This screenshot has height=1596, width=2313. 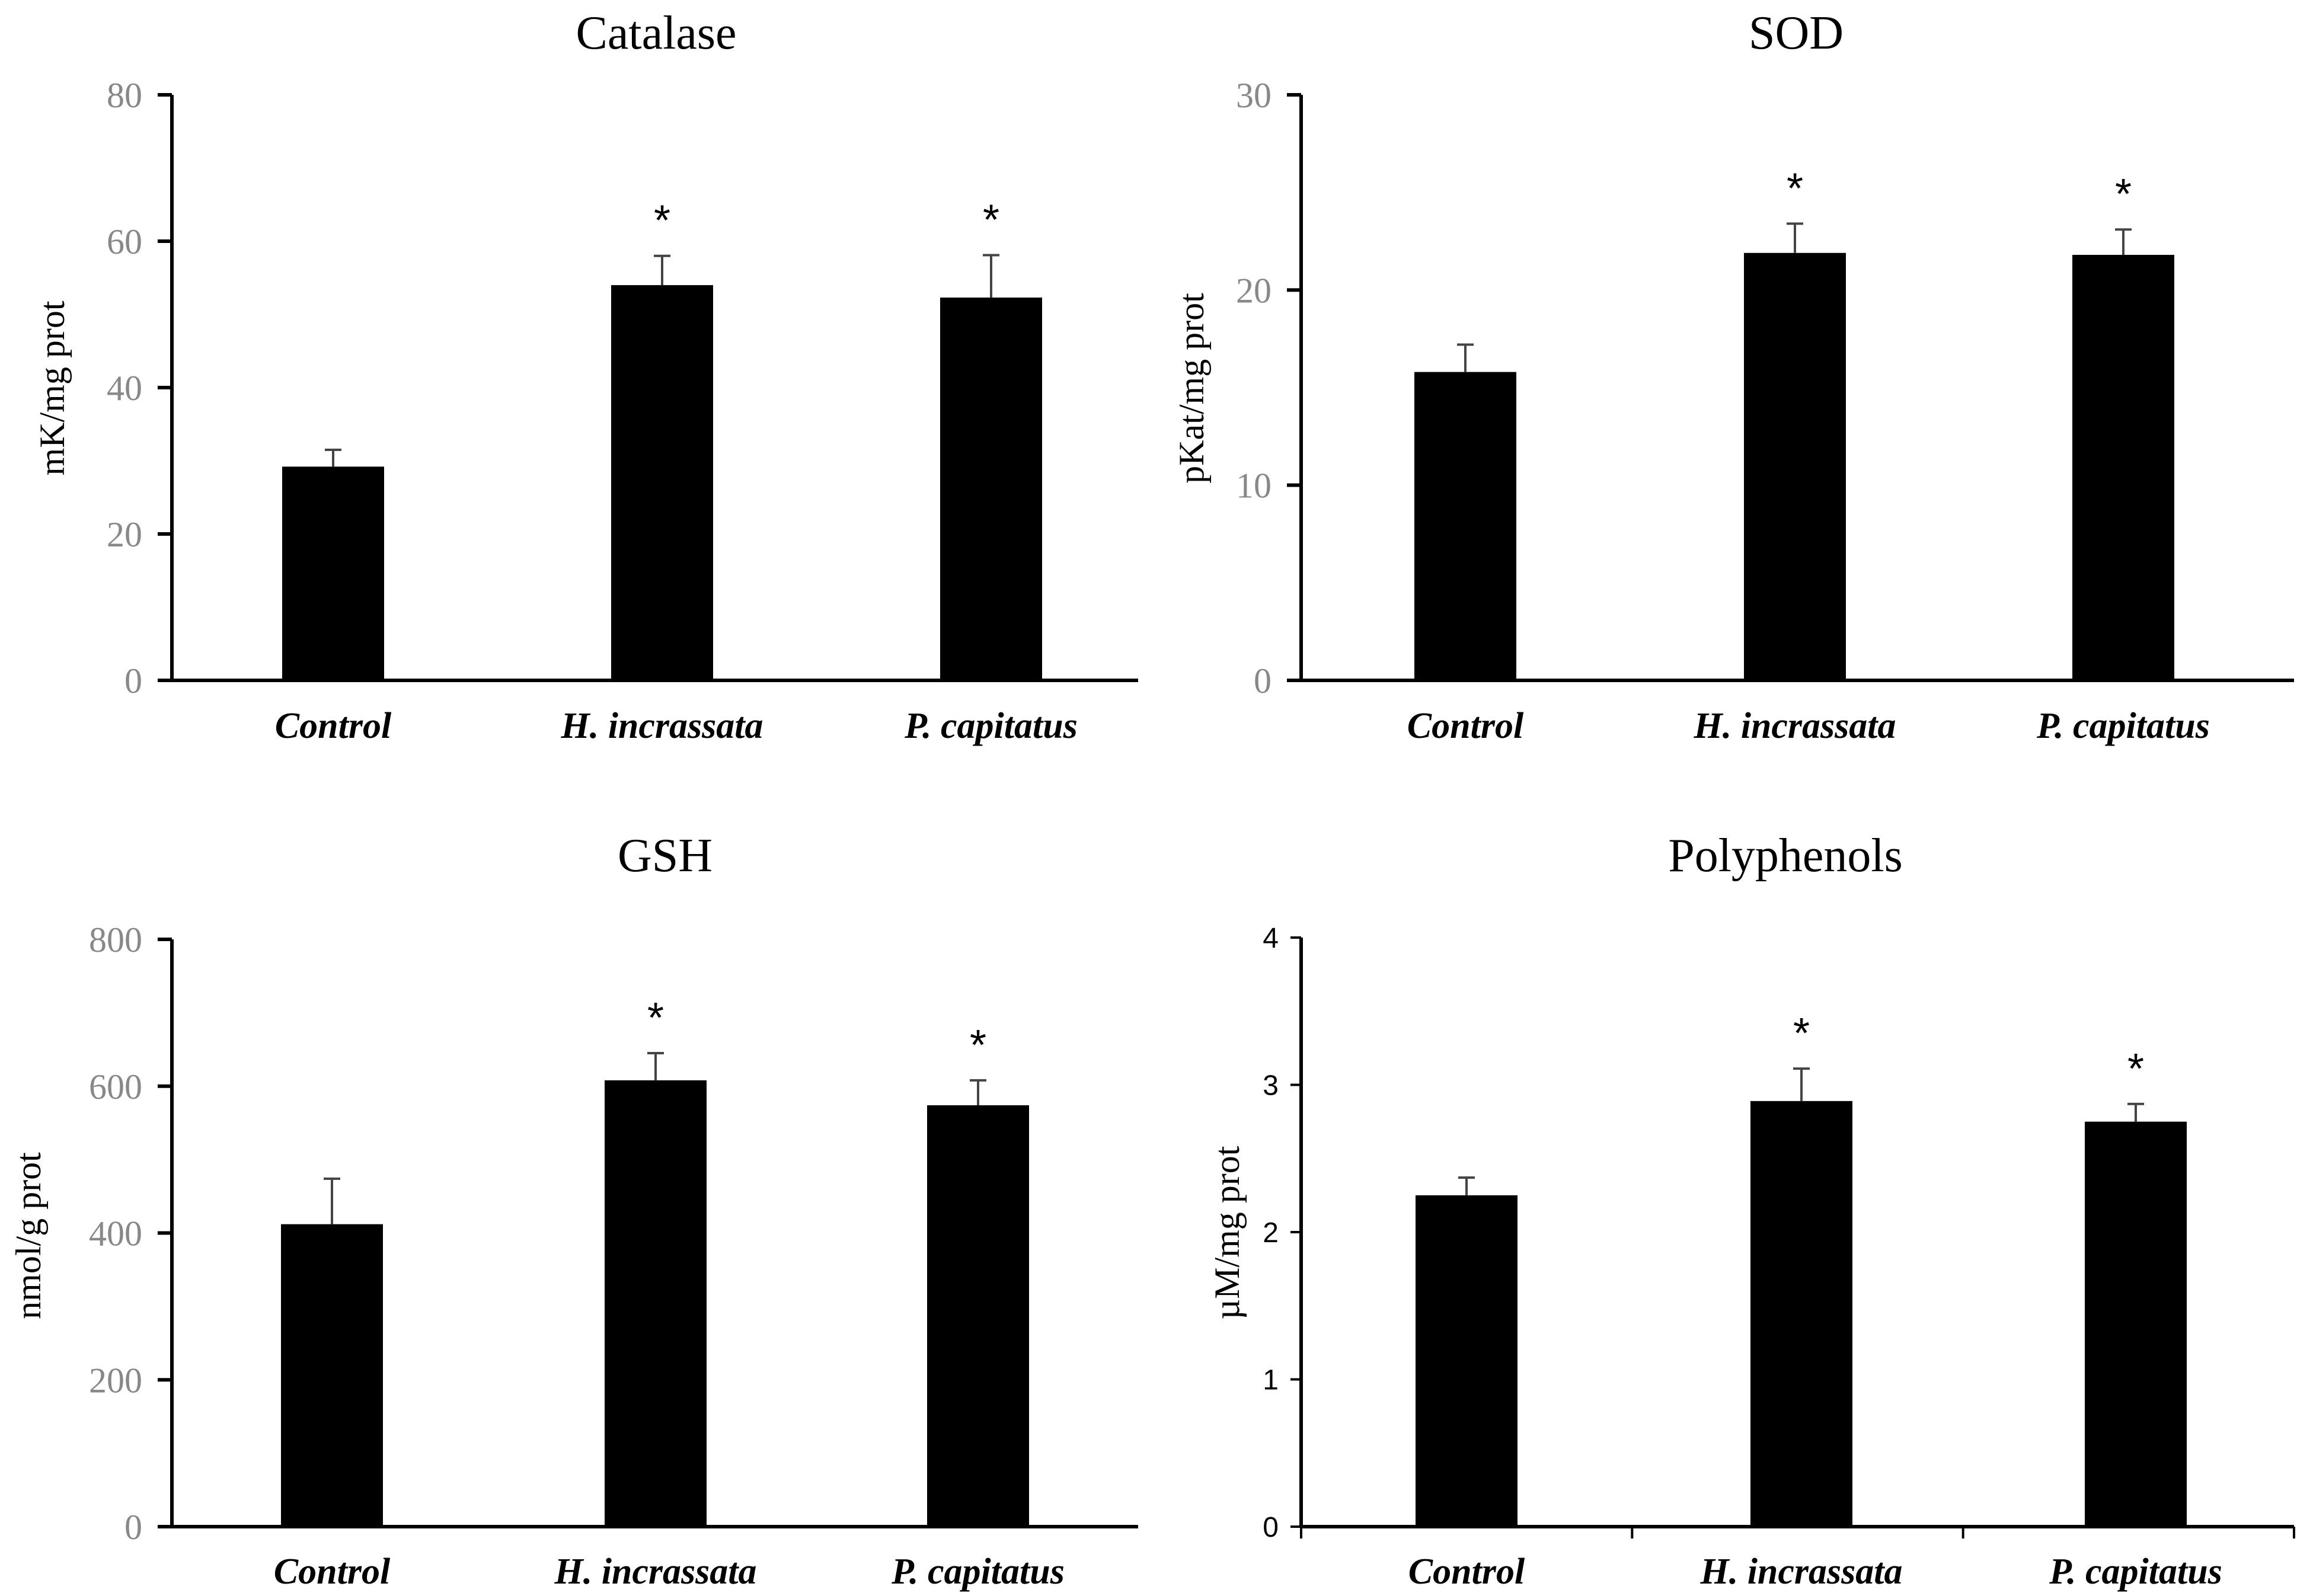 What do you see at coordinates (124, 242) in the screenshot?
I see `y-tick-label: 60` at bounding box center [124, 242].